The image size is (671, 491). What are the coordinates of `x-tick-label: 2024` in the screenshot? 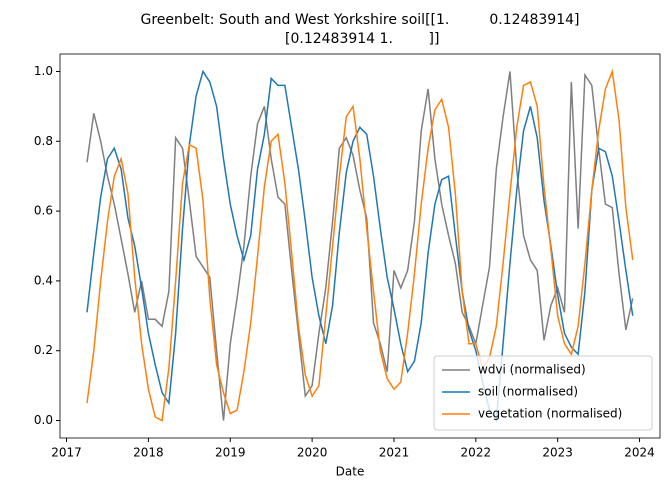 It's located at (639, 453).